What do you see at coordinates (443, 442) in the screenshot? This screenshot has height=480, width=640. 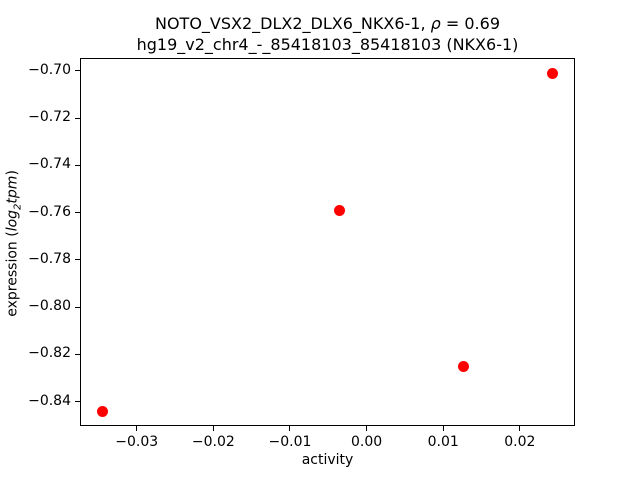 I see `x-tick-label: 0.01` at bounding box center [443, 442].